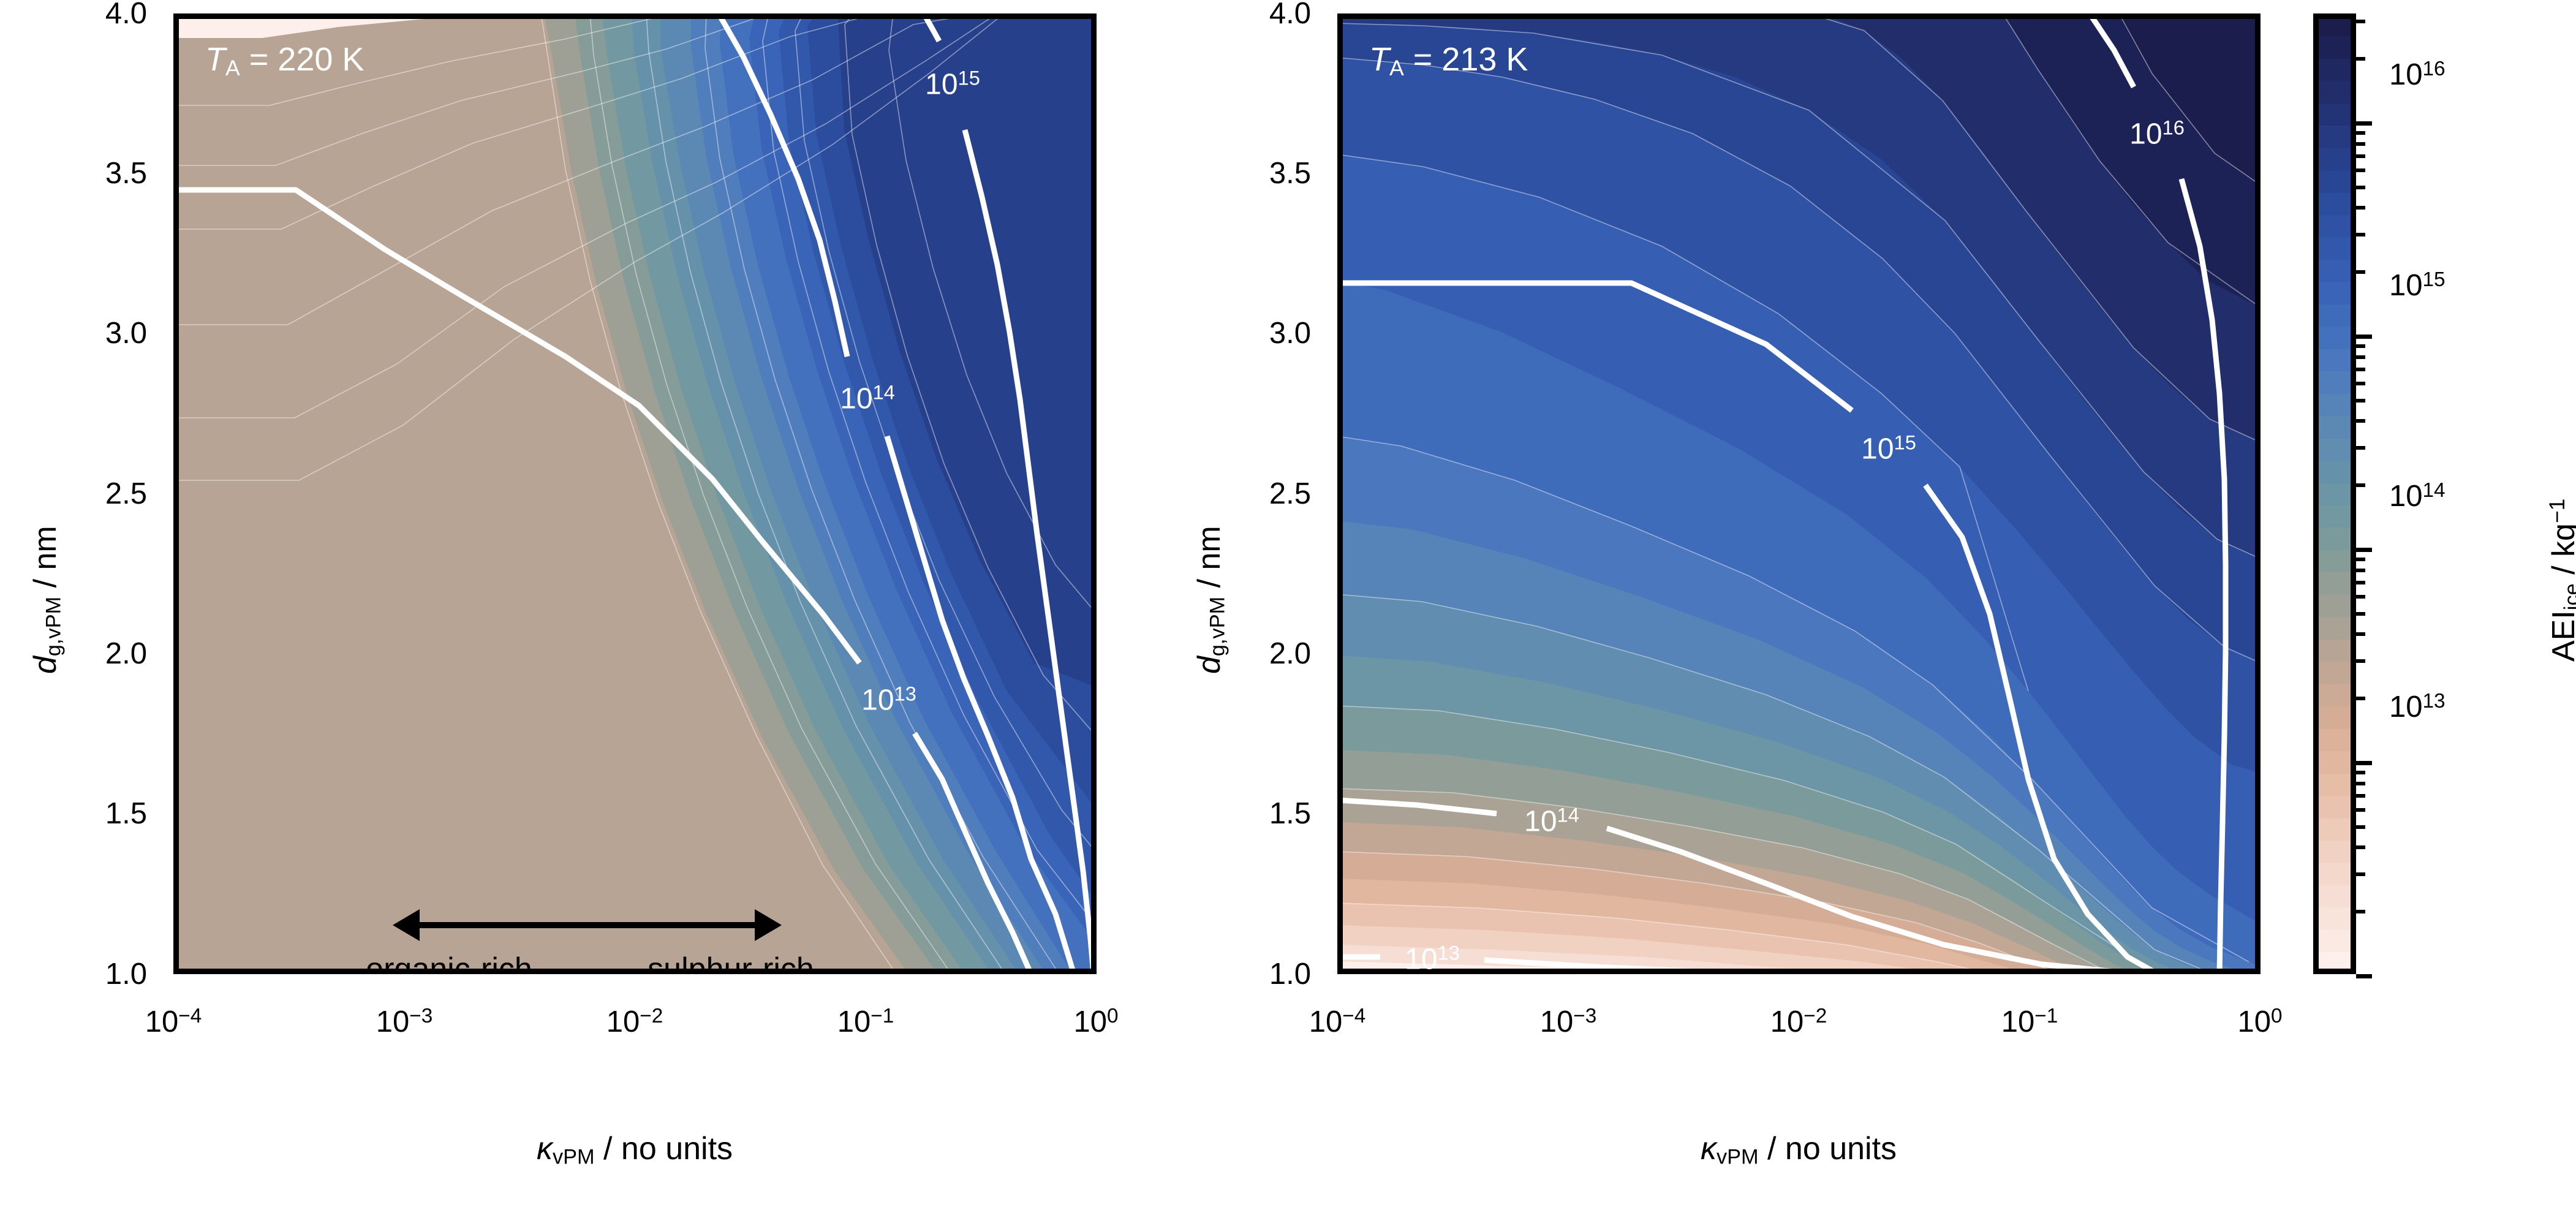  Describe the element at coordinates (783, 185) in the screenshot. I see `contour-1e14-left` at that location.